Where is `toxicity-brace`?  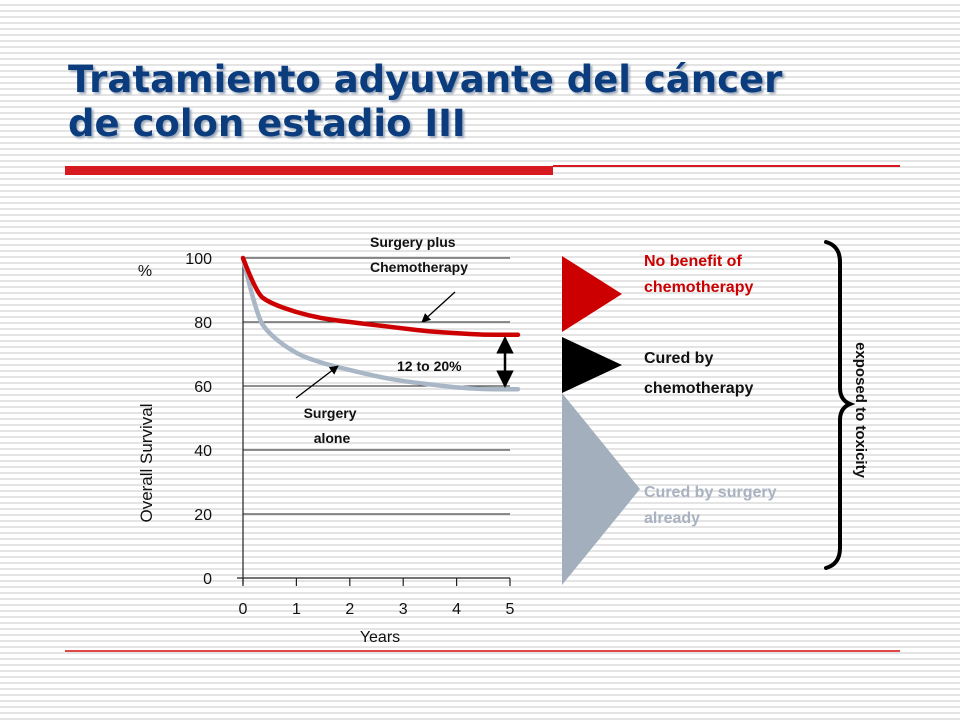 toxicity-brace is located at coordinates (840, 405).